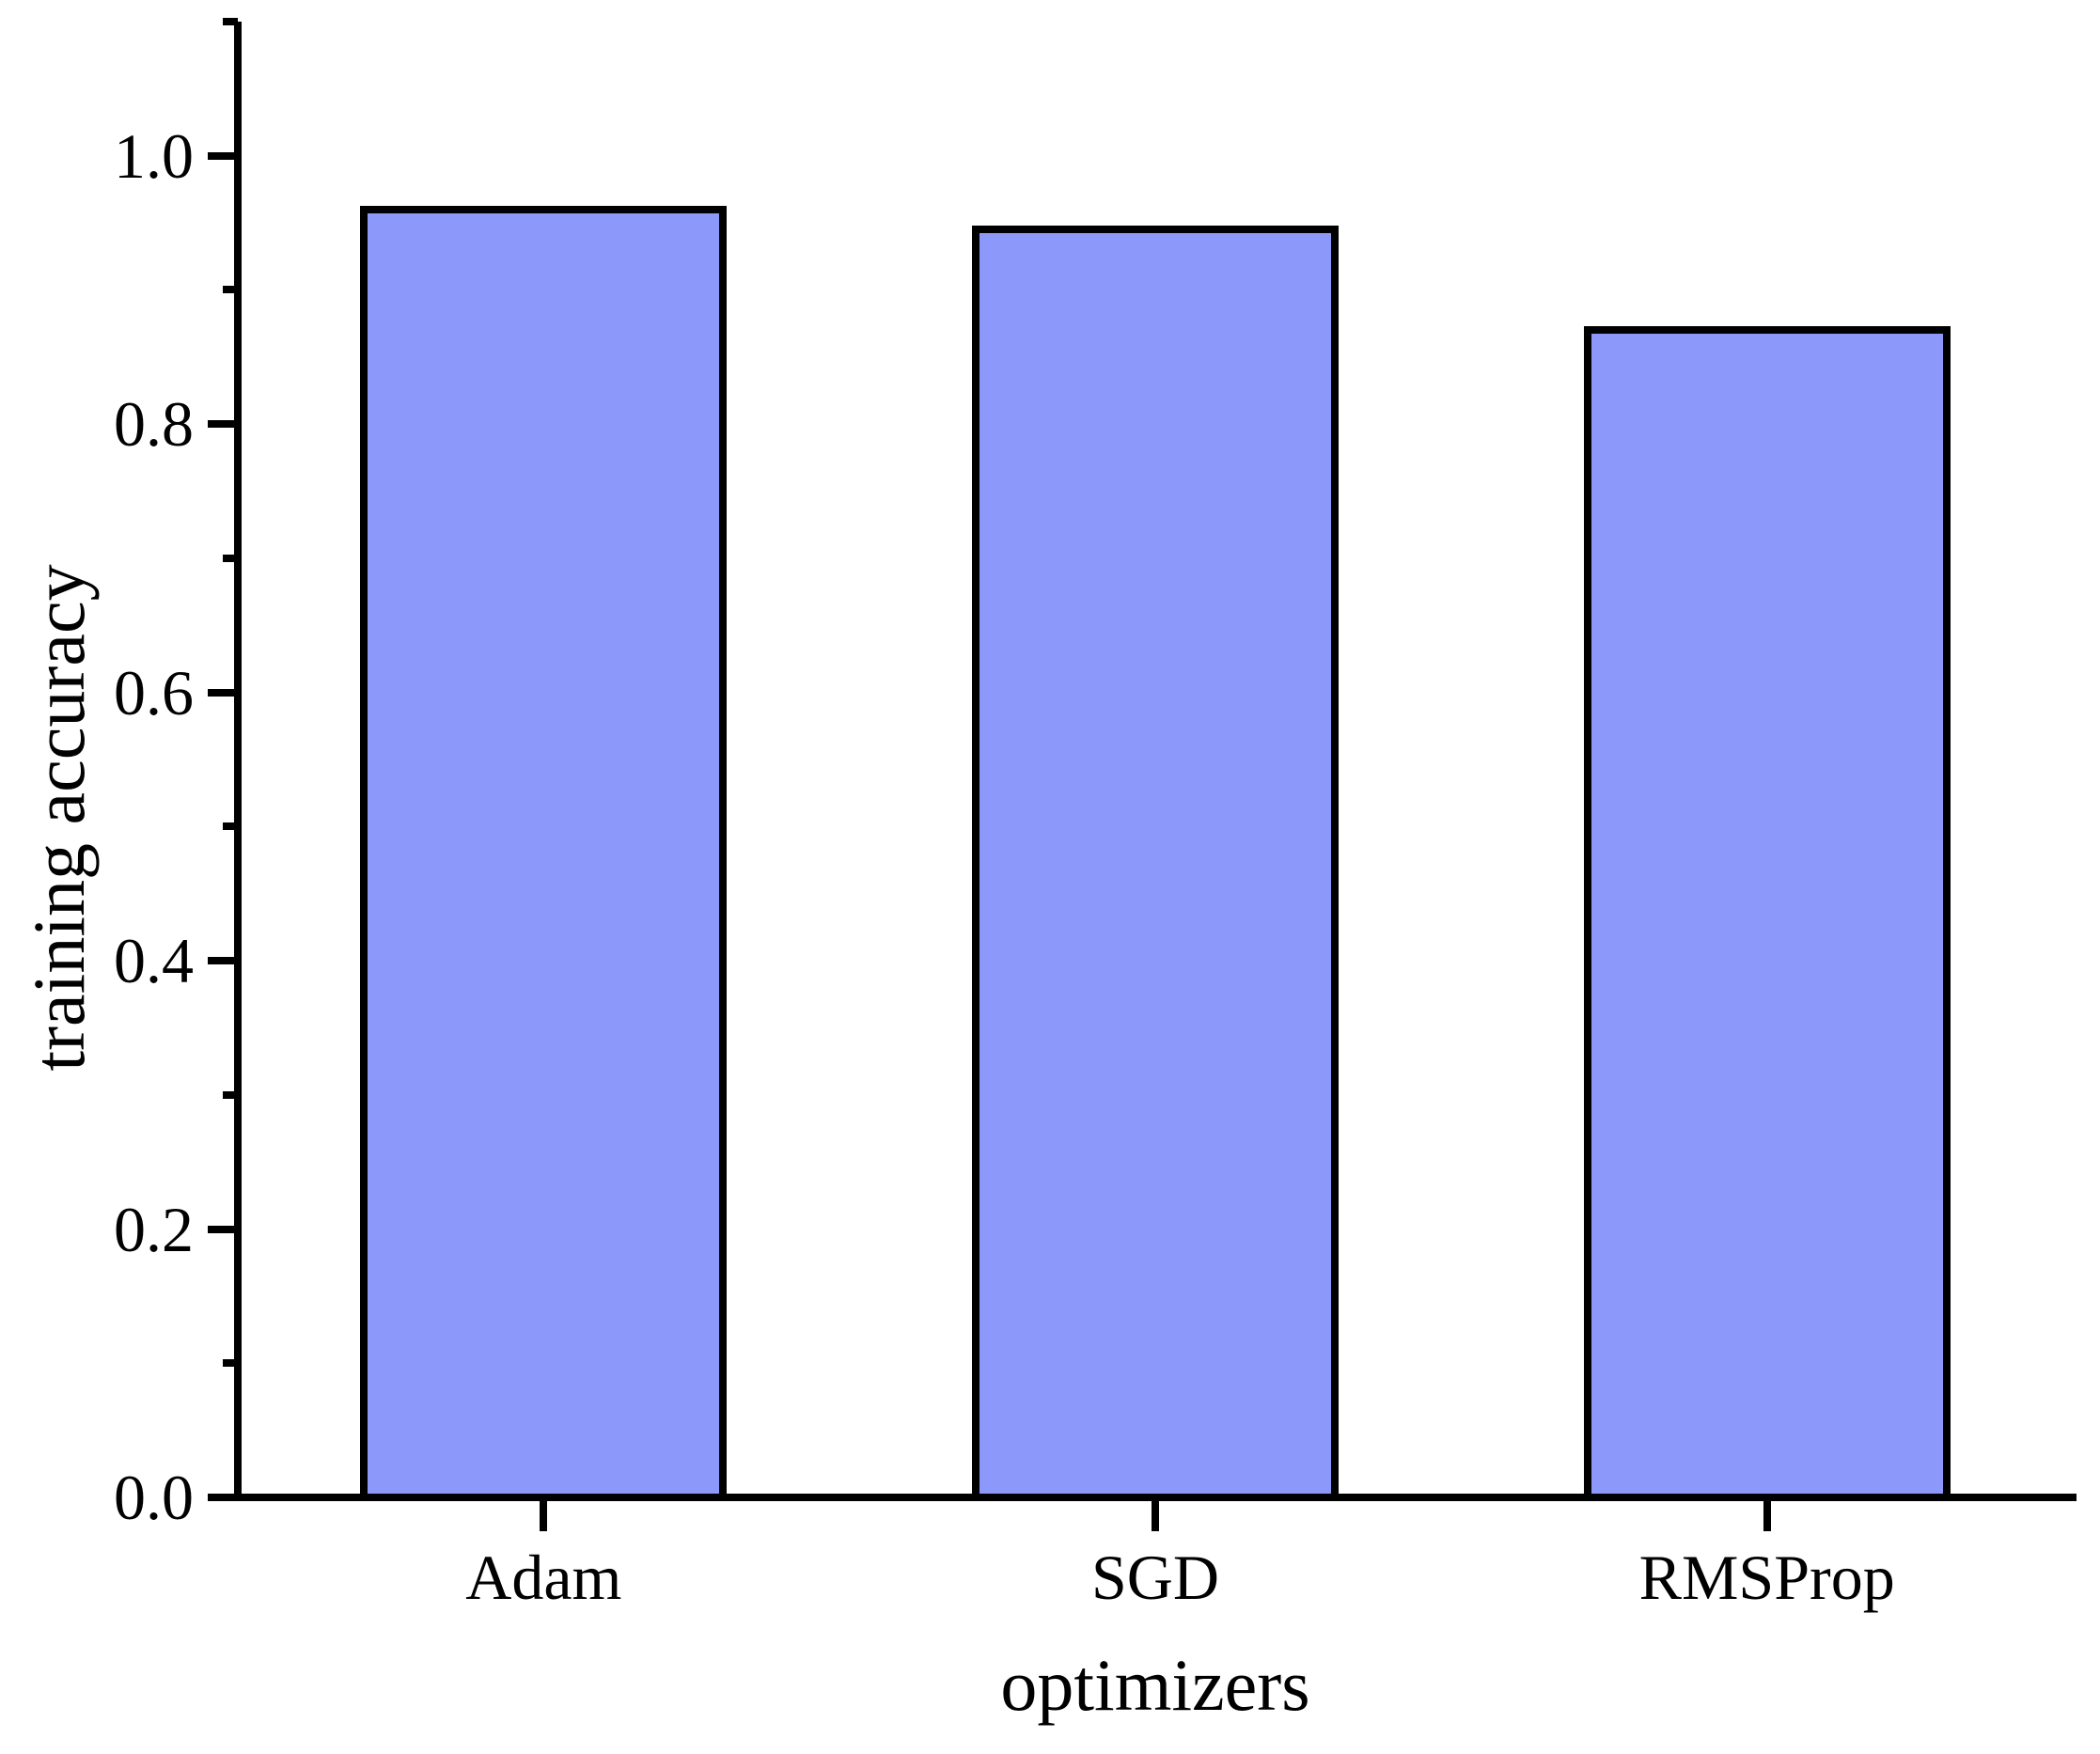 This screenshot has height=1754, width=2100. What do you see at coordinates (59, 818) in the screenshot?
I see `y-axis-title: training accuracy` at bounding box center [59, 818].